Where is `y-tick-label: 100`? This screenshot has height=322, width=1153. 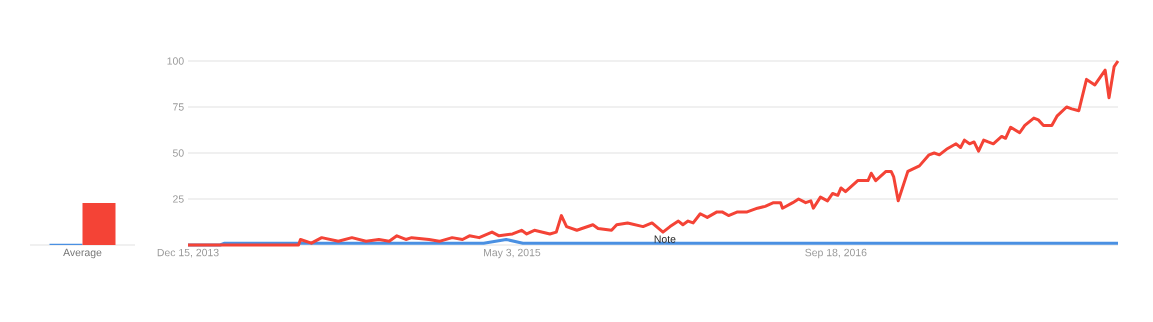
y-tick-label: 100 is located at coordinates (175, 61).